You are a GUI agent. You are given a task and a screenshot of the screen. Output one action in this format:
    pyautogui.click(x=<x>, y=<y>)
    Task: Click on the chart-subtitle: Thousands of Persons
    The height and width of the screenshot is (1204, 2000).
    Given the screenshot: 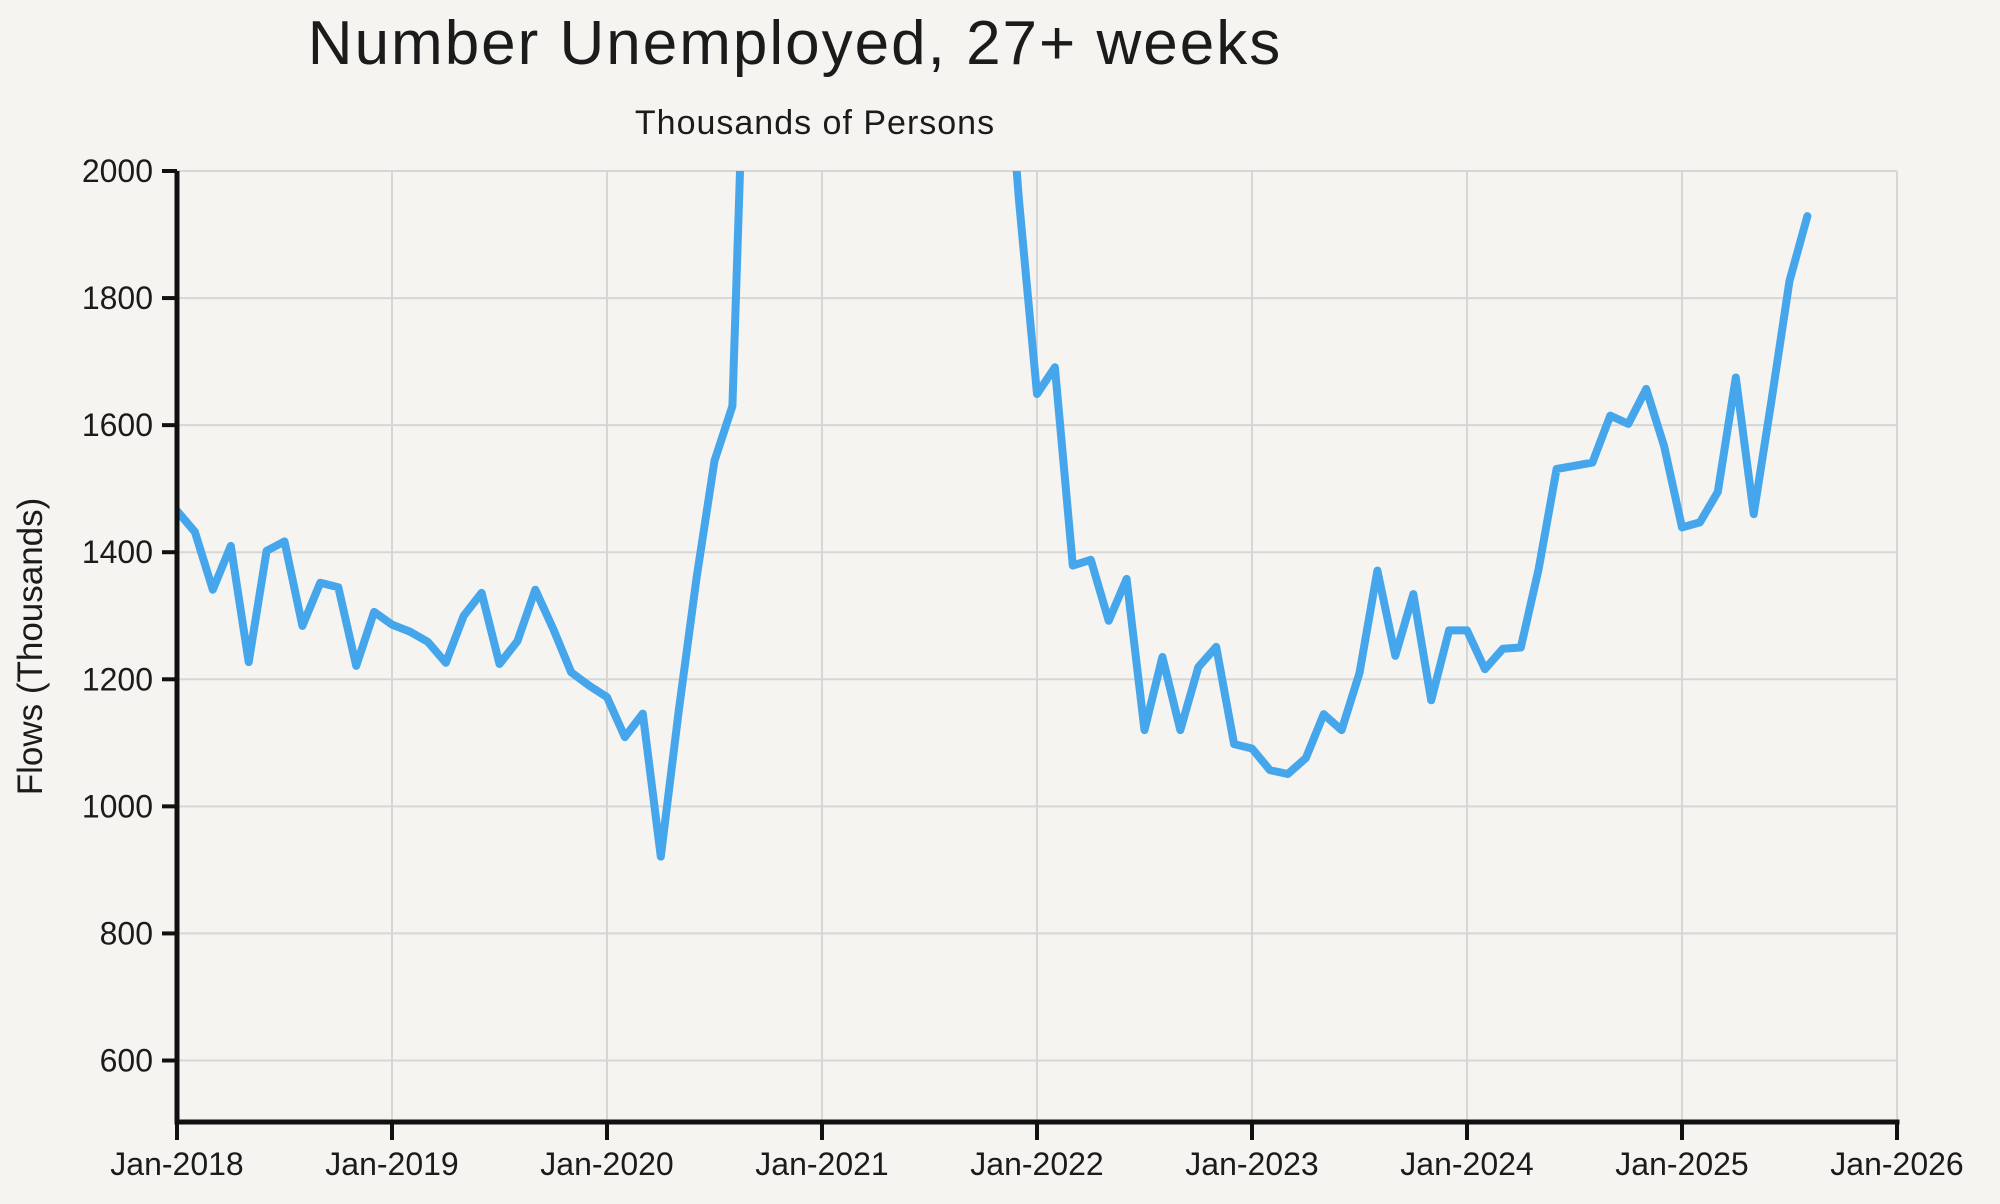 What is the action you would take?
    pyautogui.click(x=815, y=123)
    